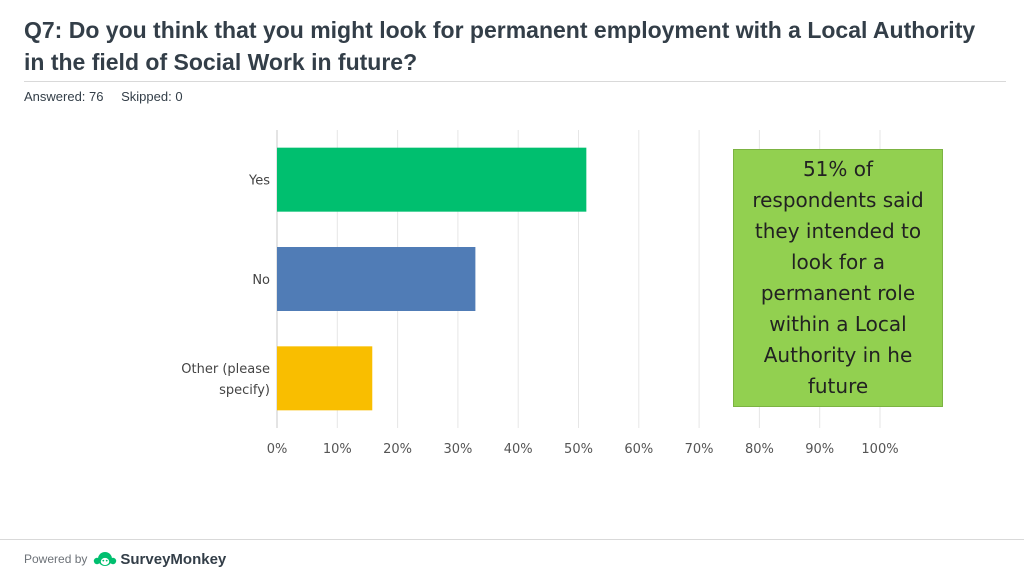  What do you see at coordinates (277, 449) in the screenshot?
I see `x-tick-label: 0%` at bounding box center [277, 449].